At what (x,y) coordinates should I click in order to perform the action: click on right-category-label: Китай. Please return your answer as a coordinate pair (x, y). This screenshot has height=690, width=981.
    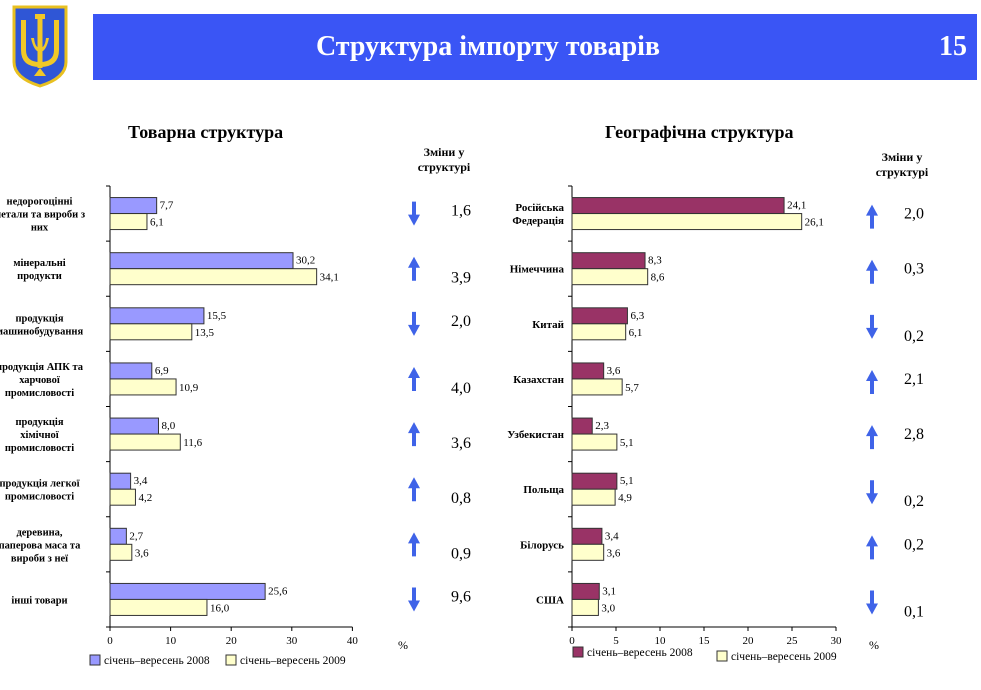
    Looking at the image, I should click on (548, 325).